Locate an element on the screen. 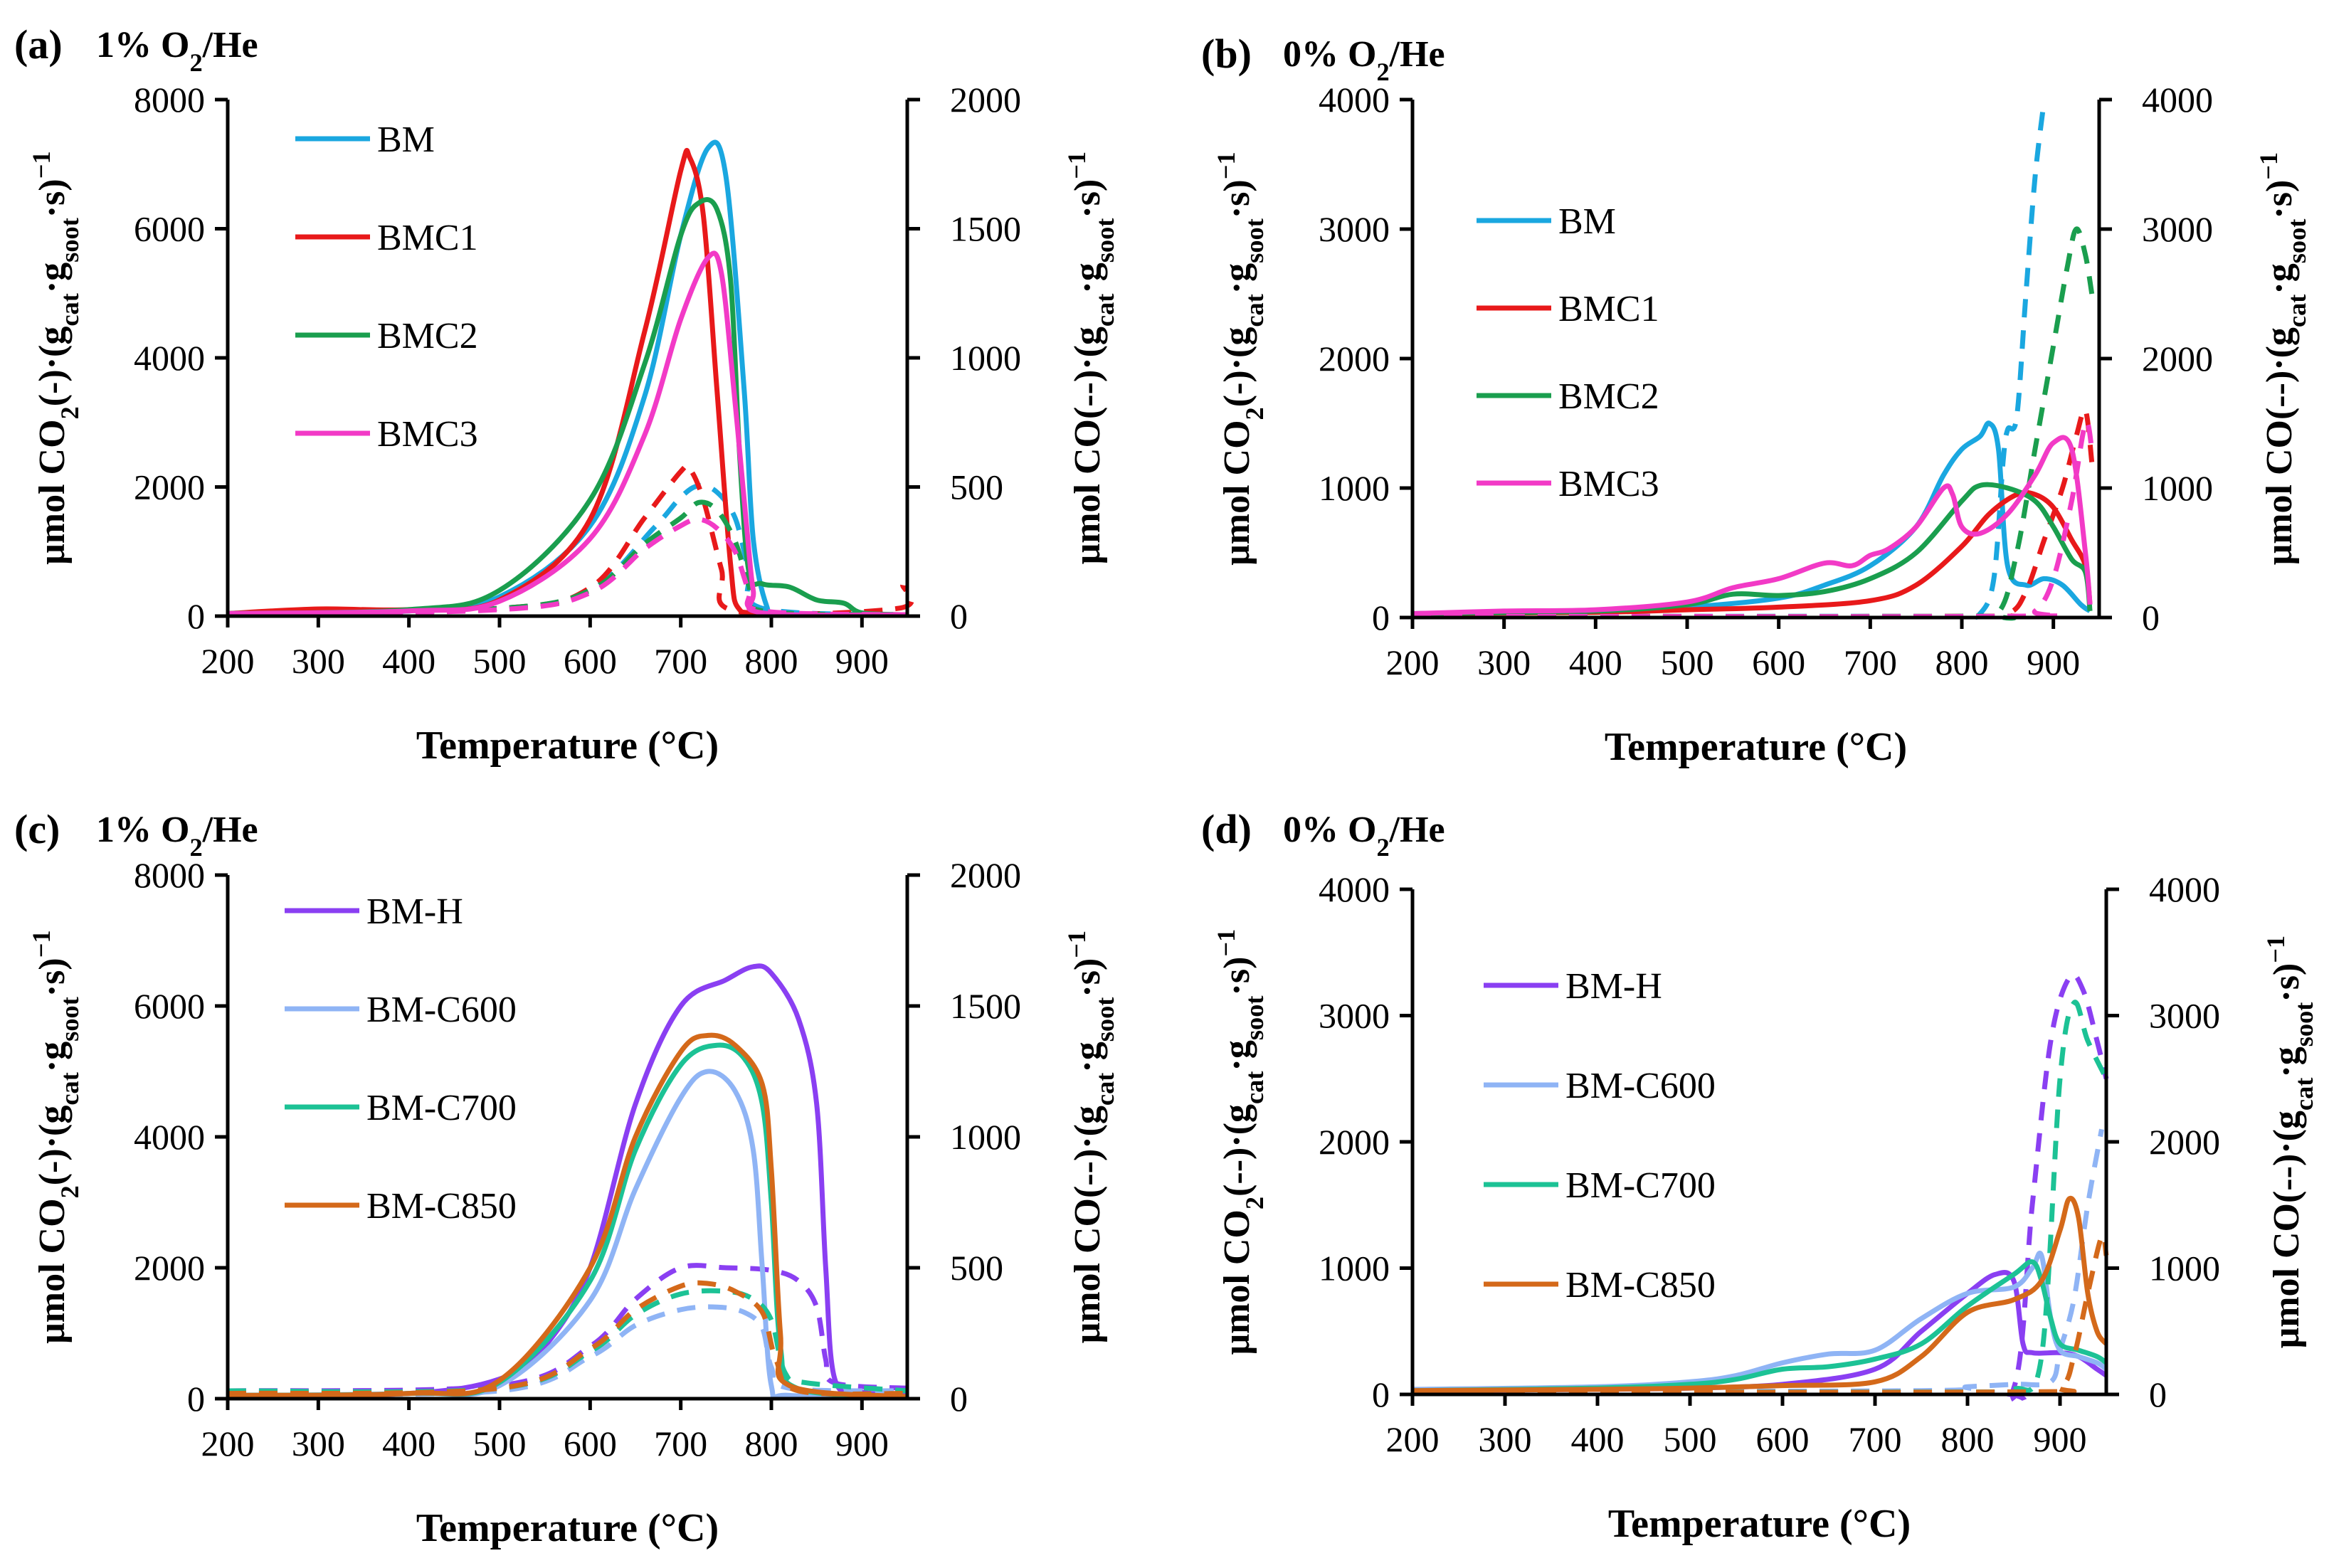  series-line-co2-bmc1 is located at coordinates (1753, 552).